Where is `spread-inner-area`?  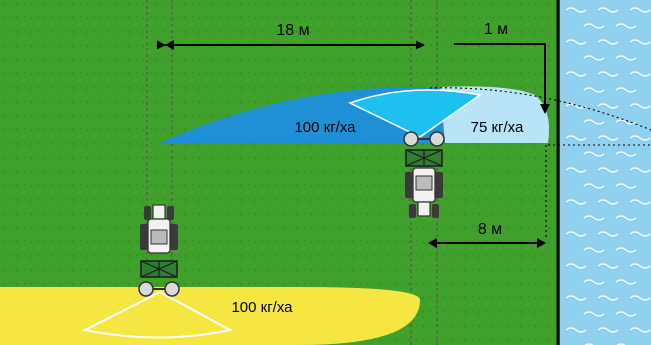
spread-inner-area is located at coordinates (415, 113).